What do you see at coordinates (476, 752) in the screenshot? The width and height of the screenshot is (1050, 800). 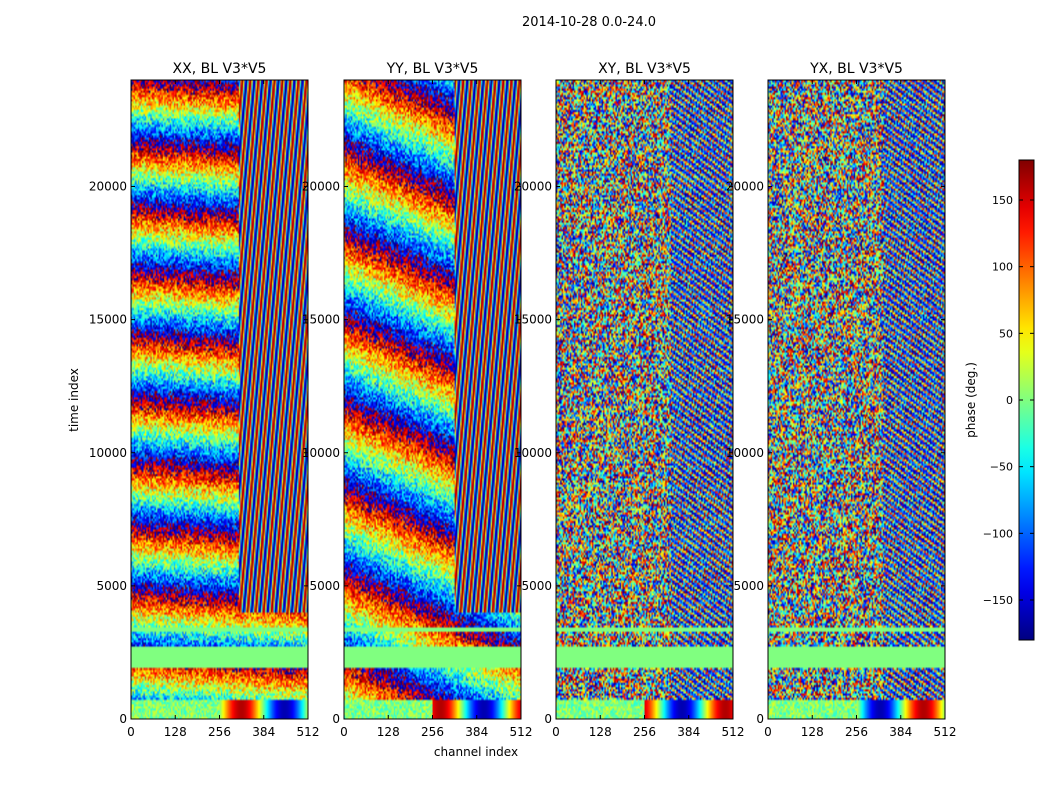 I see `x-axis-label: channel index` at bounding box center [476, 752].